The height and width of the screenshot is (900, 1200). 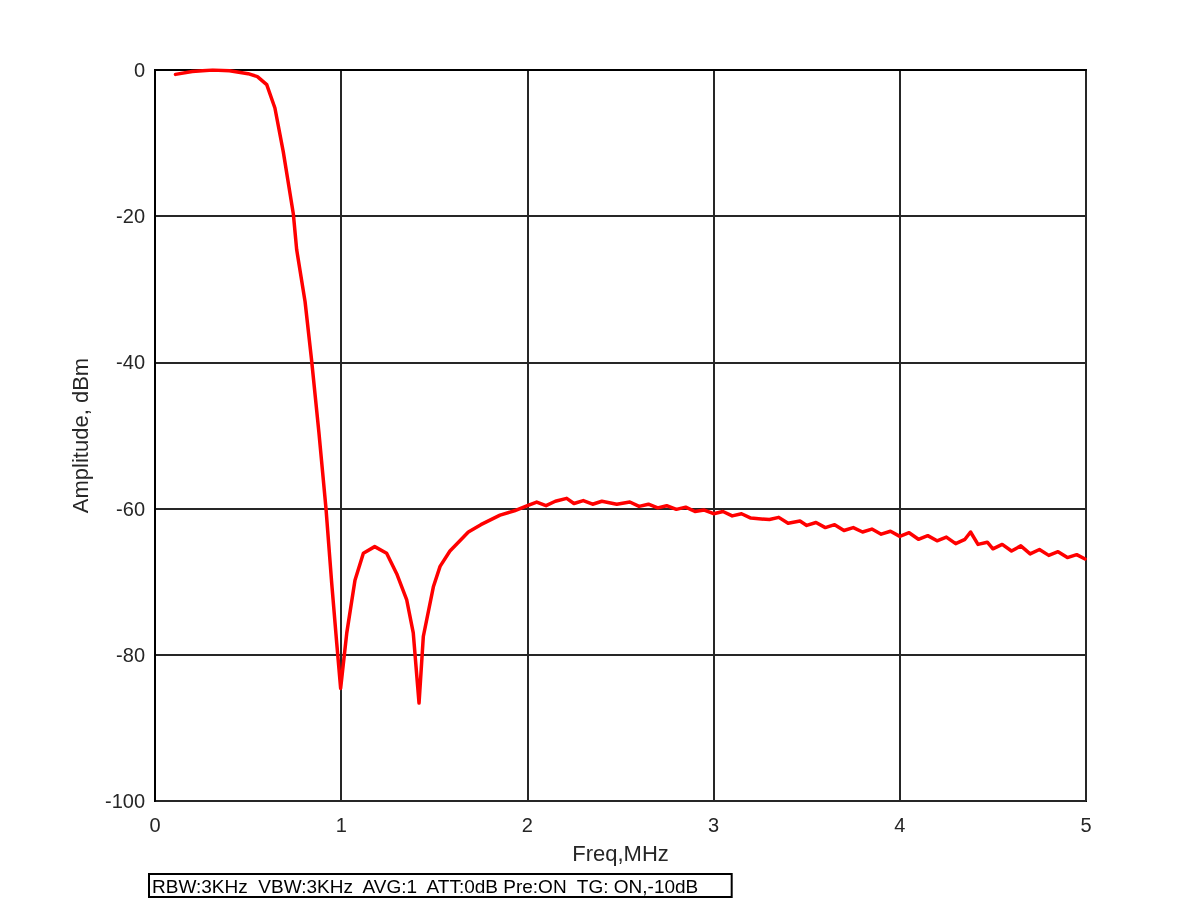 What do you see at coordinates (155, 825) in the screenshot?
I see `x-tick-label: 0` at bounding box center [155, 825].